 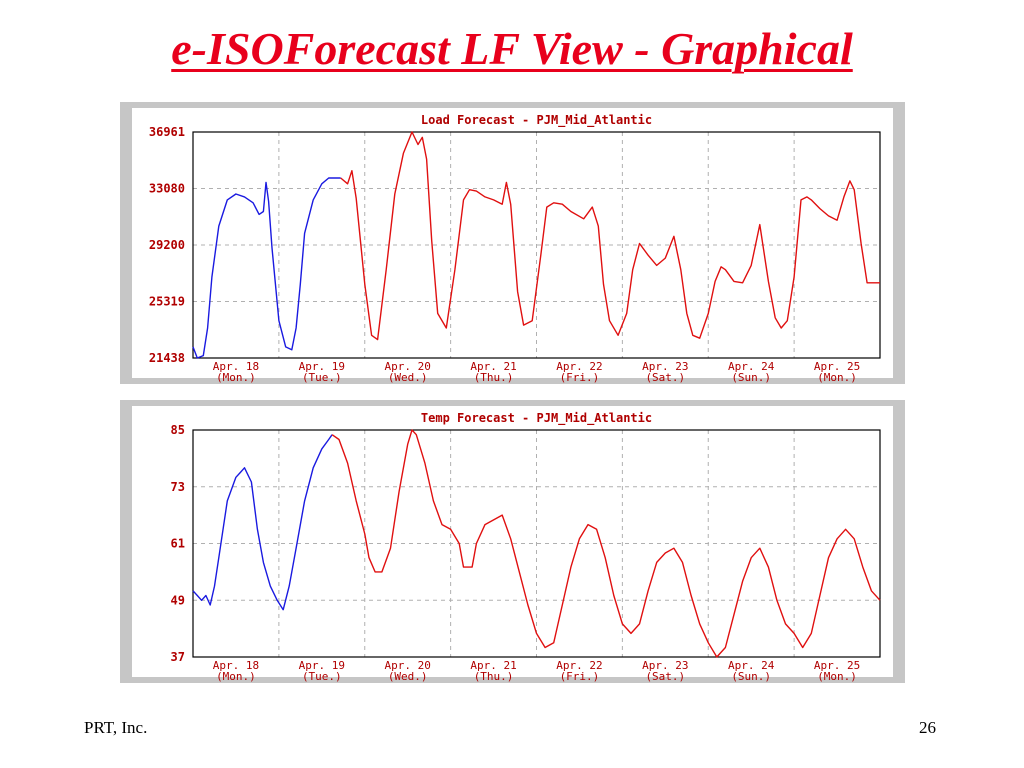 What do you see at coordinates (178, 600) in the screenshot?
I see `y-tick-label: 49` at bounding box center [178, 600].